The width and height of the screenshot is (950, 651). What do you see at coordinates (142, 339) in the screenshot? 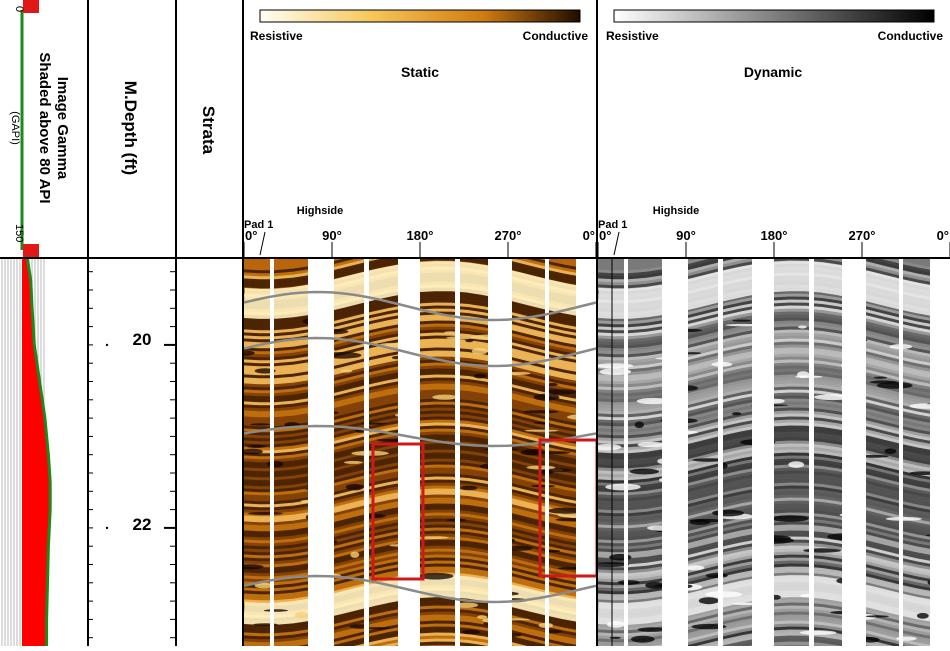
I see `depth-label-20: 20` at bounding box center [142, 339].